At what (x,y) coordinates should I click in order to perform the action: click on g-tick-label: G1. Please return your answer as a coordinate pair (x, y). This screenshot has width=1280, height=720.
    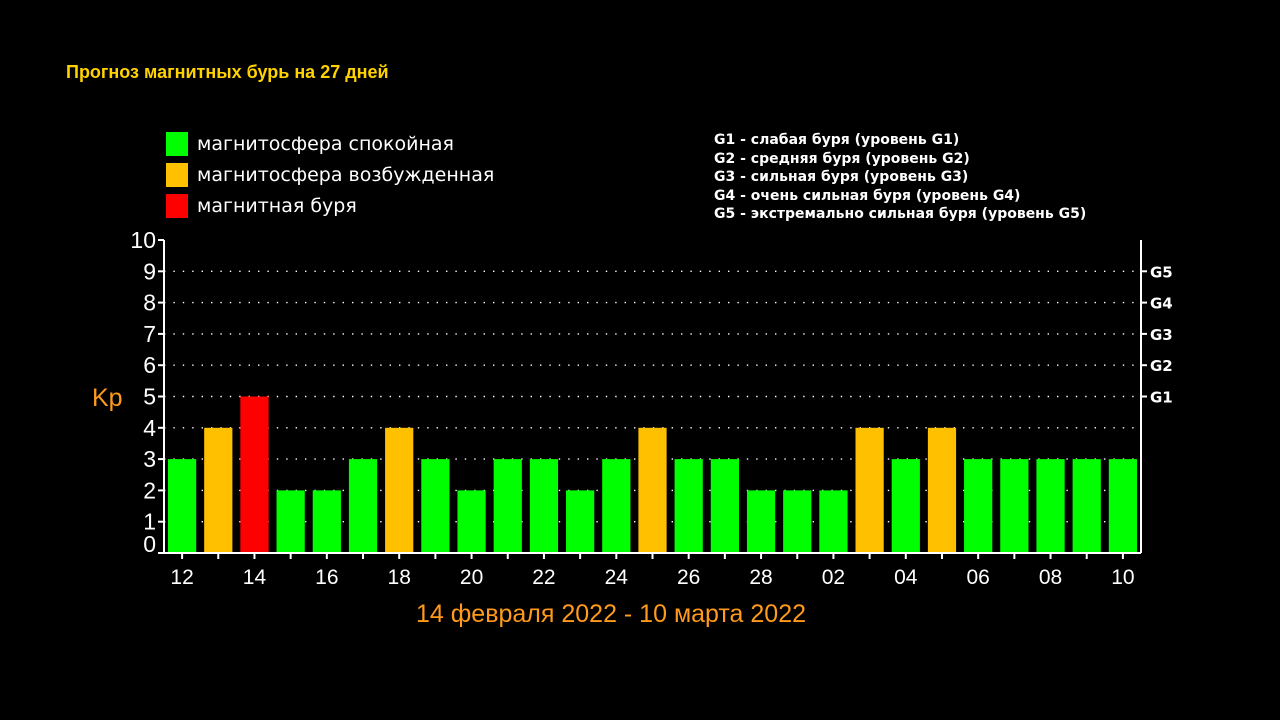
    Looking at the image, I should click on (1161, 398).